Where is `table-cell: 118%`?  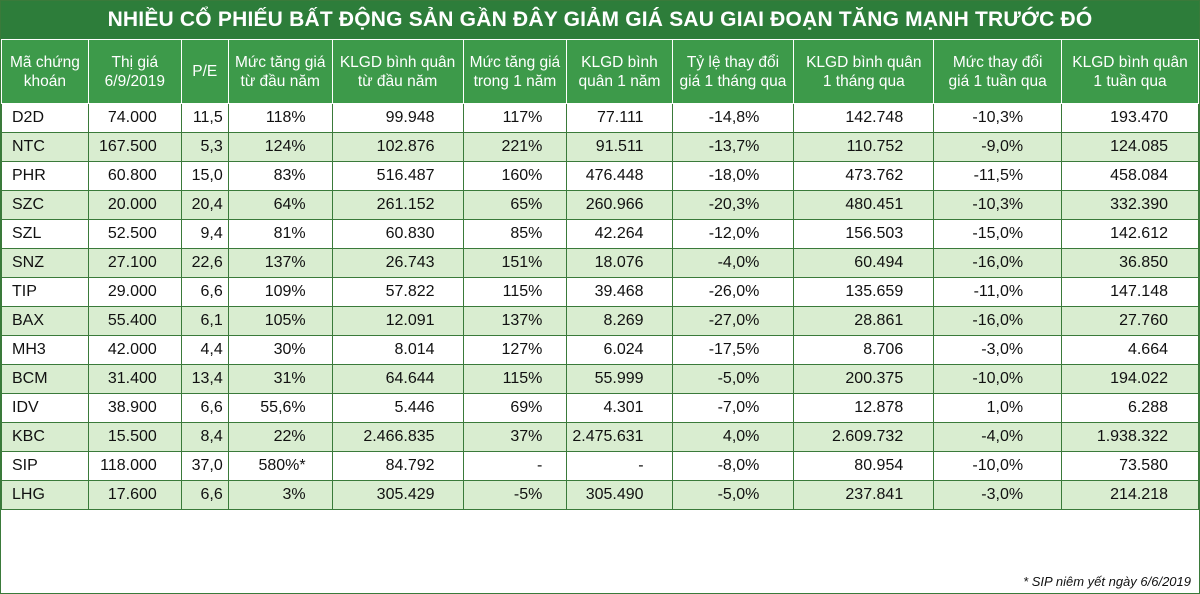
table-cell: 118% is located at coordinates (280, 118).